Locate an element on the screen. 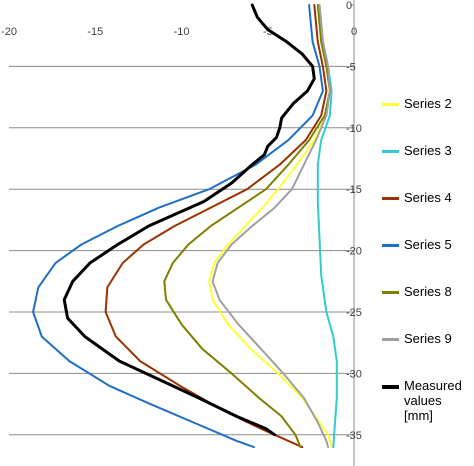 Image resolution: width=474 pixels, height=466 pixels. y-tick-label: 0 is located at coordinates (349, 6).